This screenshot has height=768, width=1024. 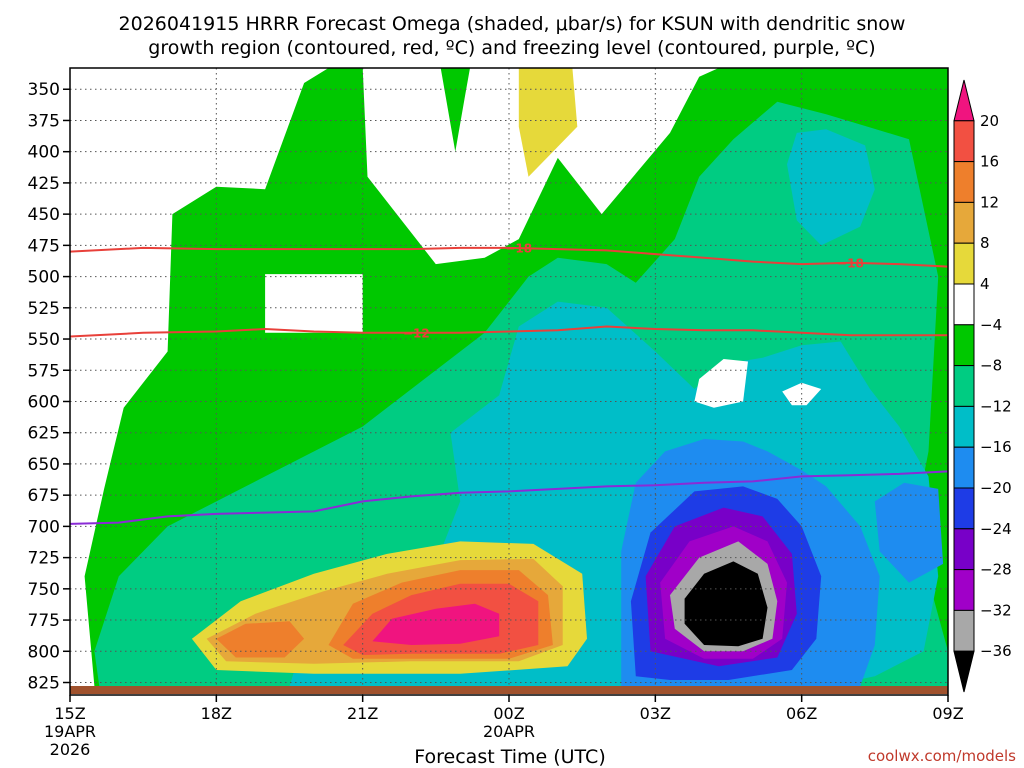 I want to click on y-tick-label-800: 800, so click(x=44, y=652).